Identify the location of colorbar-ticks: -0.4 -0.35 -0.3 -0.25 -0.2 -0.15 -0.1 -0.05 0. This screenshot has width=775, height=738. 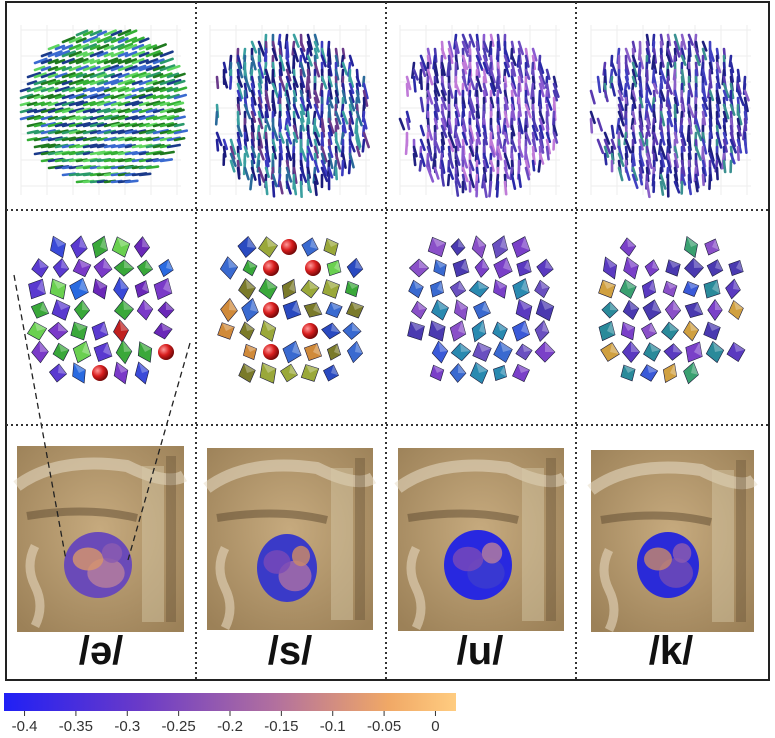
(226, 723).